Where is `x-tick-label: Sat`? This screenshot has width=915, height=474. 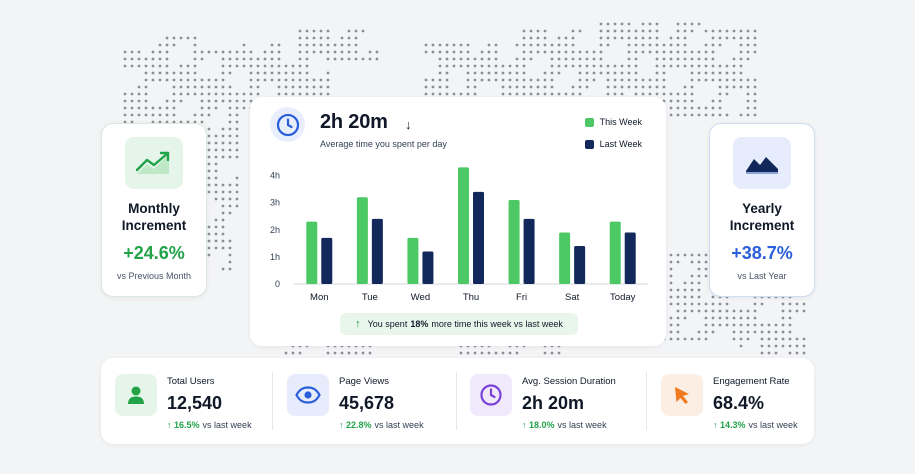
x-tick-label: Sat is located at coordinates (572, 297).